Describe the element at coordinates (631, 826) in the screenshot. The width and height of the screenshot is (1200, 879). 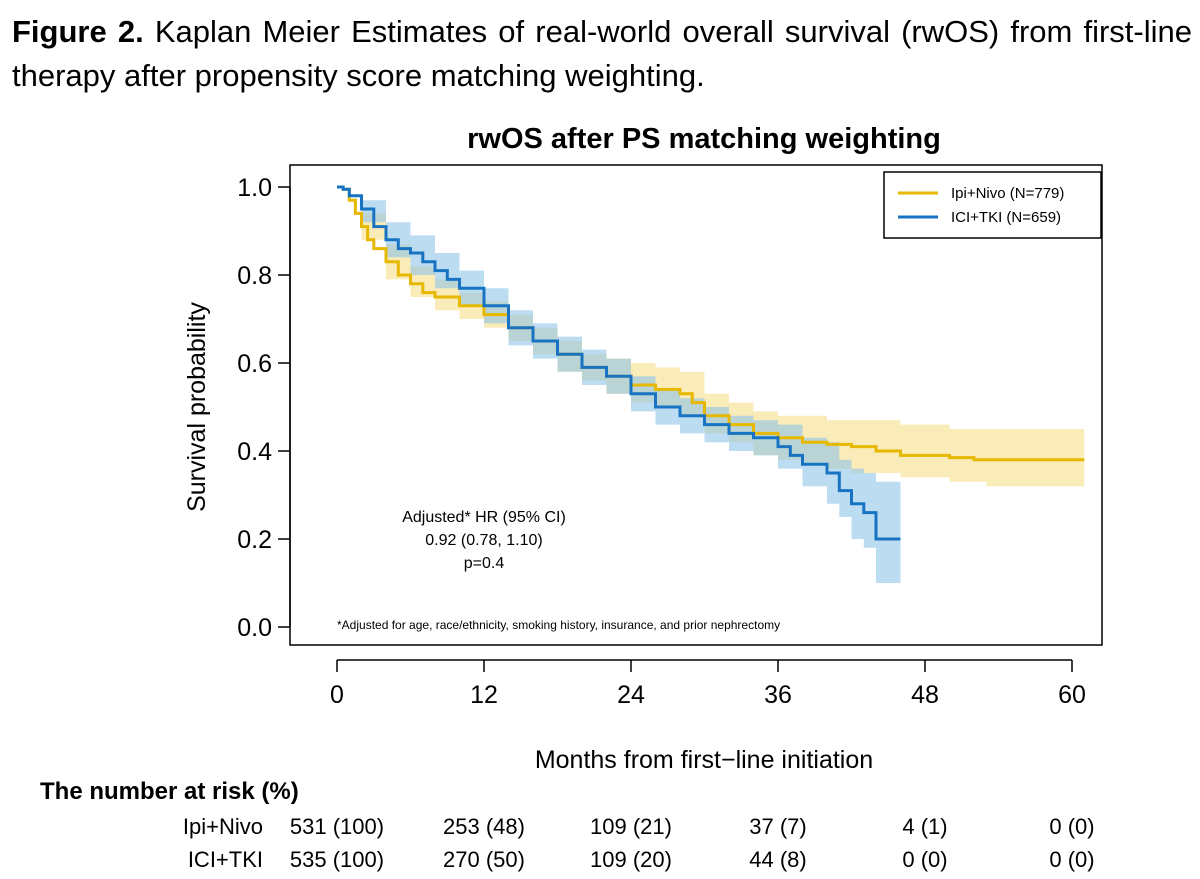
I see `risk-cell: 109 (21)` at that location.